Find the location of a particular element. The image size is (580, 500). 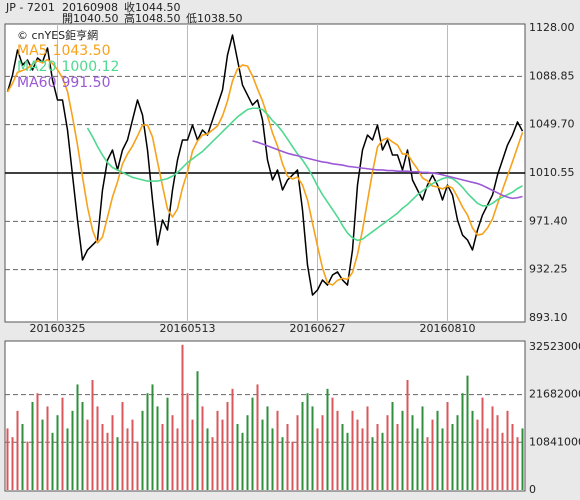

y-tick-label: 971.40 is located at coordinates (548, 220).